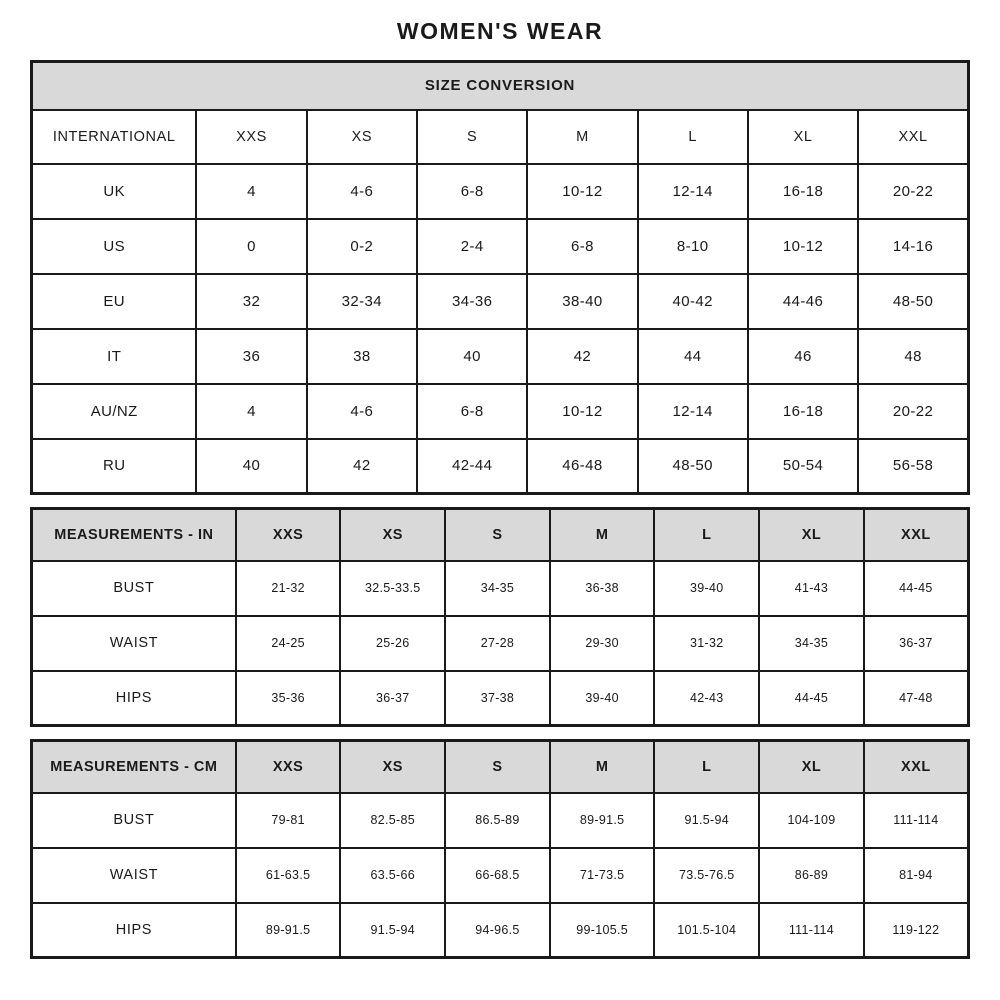 This screenshot has width=1000, height=1000. What do you see at coordinates (362, 356) in the screenshot?
I see `table-cell: 38` at bounding box center [362, 356].